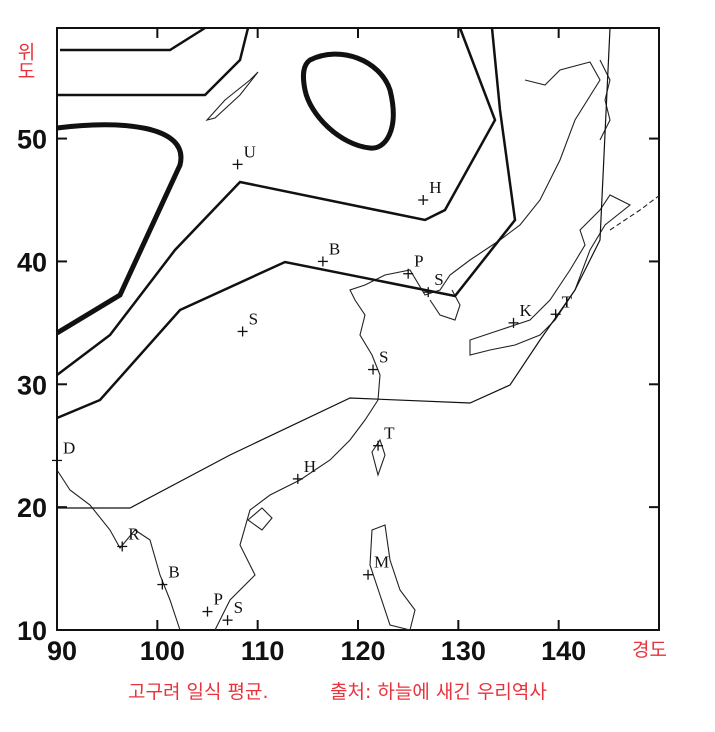  I want to click on site-label: U, so click(250, 151).